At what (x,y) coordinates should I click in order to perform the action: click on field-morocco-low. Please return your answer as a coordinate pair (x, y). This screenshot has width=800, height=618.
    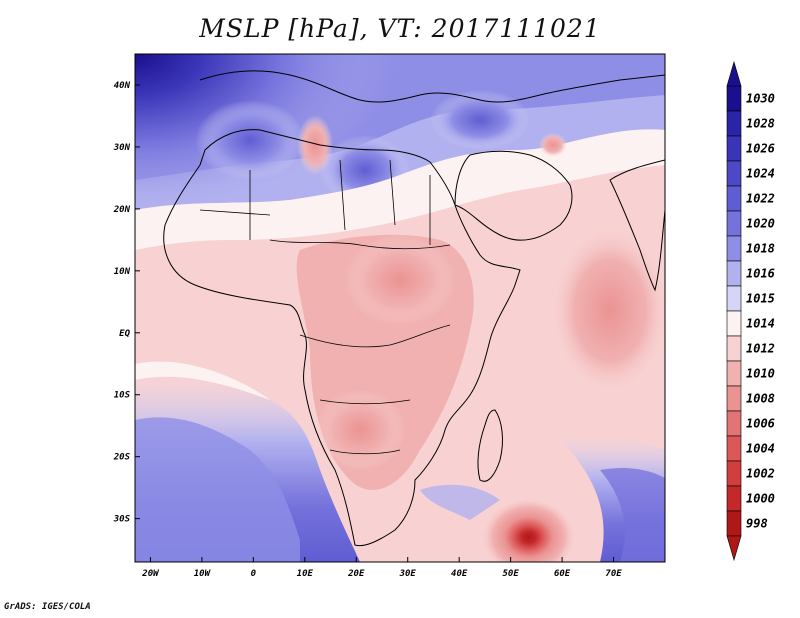
    Looking at the image, I should click on (315, 145).